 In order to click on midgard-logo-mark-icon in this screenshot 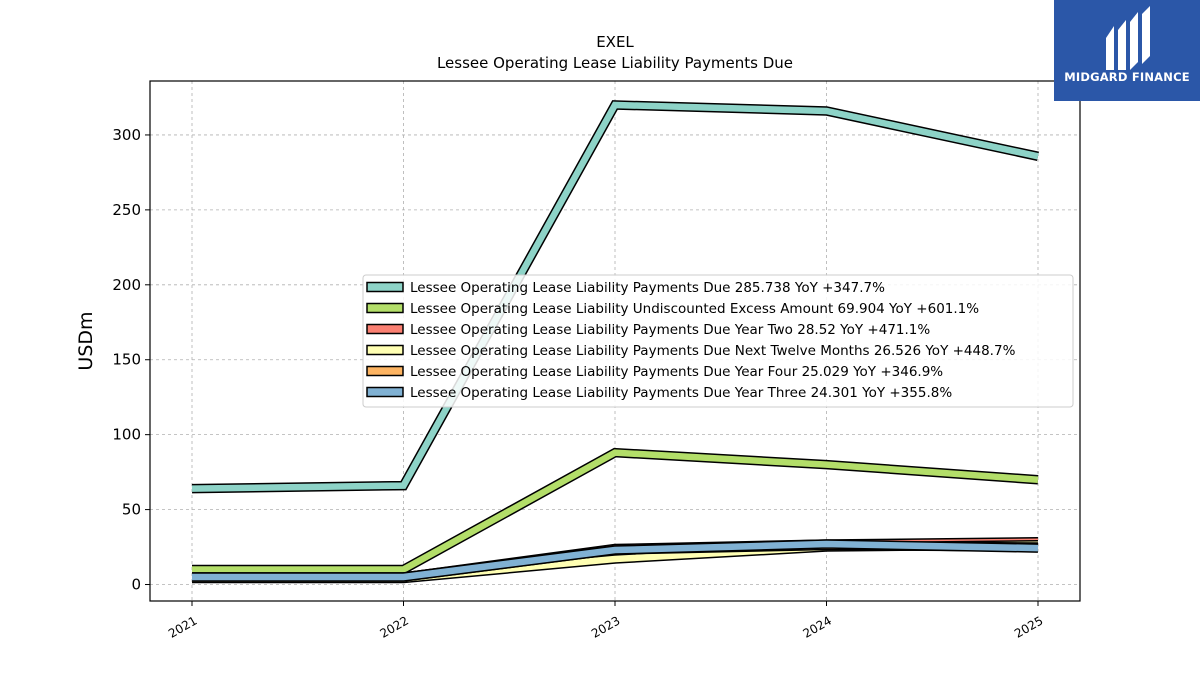, I will do `click(1128, 38)`.